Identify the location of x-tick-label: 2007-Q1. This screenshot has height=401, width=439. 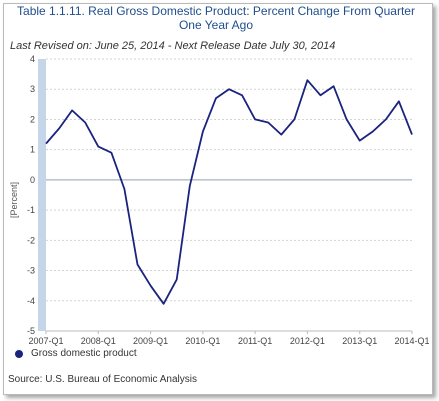
(45, 341).